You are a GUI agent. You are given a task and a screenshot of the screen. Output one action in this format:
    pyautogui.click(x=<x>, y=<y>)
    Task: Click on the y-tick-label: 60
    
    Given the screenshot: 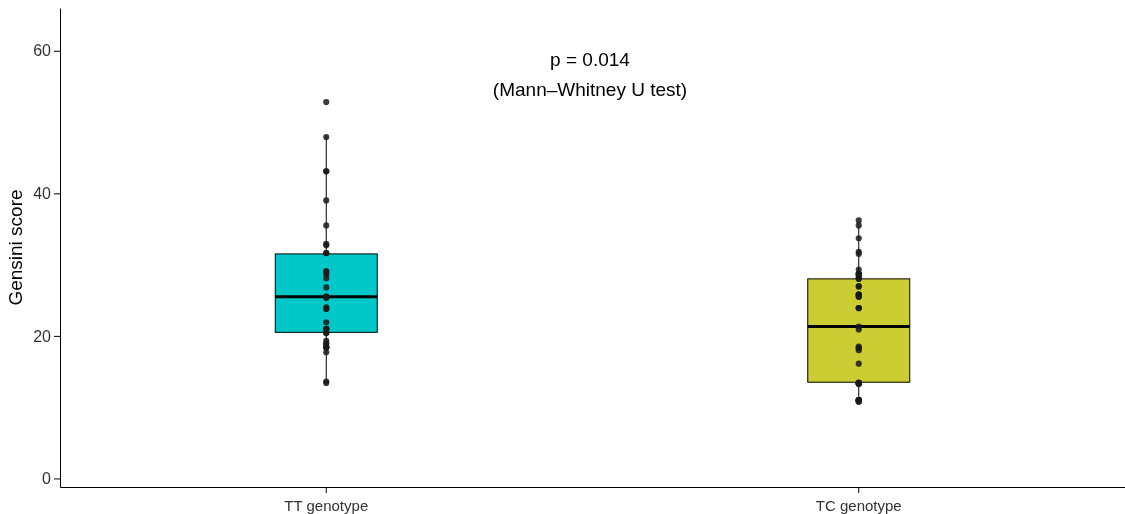 What is the action you would take?
    pyautogui.click(x=42, y=51)
    